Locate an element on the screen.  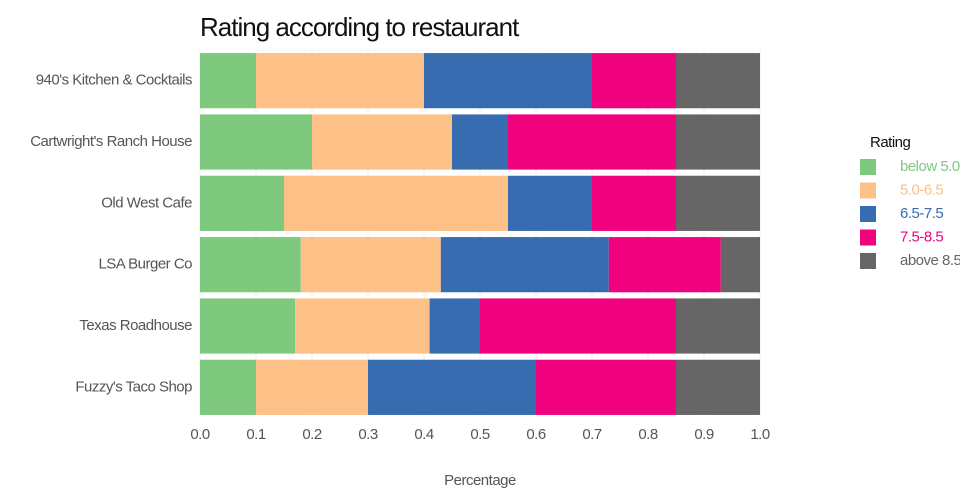
legend-label: 6.5-7.5 is located at coordinates (921, 213).